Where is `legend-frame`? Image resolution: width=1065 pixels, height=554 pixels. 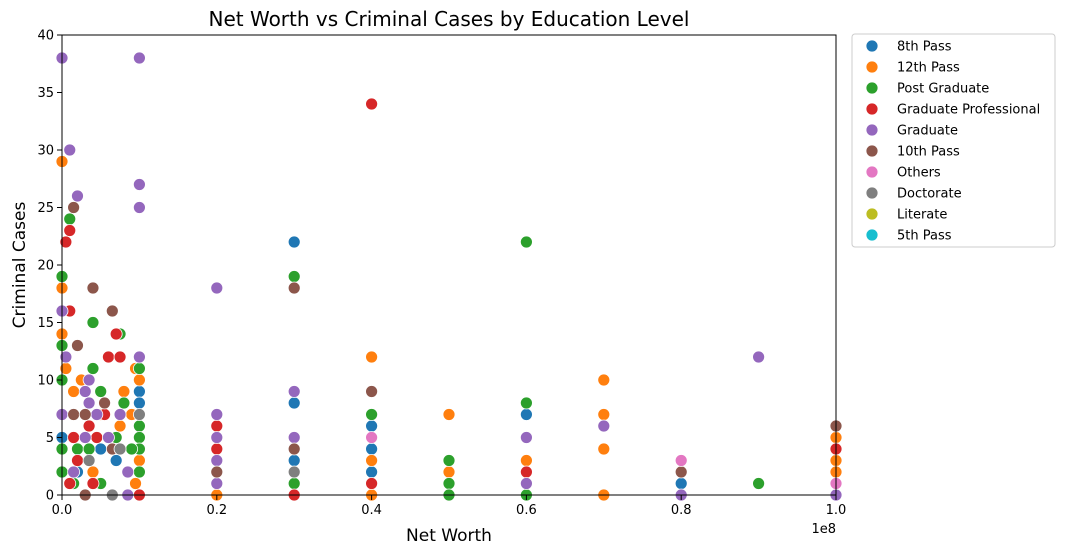
legend-frame is located at coordinates (953, 140).